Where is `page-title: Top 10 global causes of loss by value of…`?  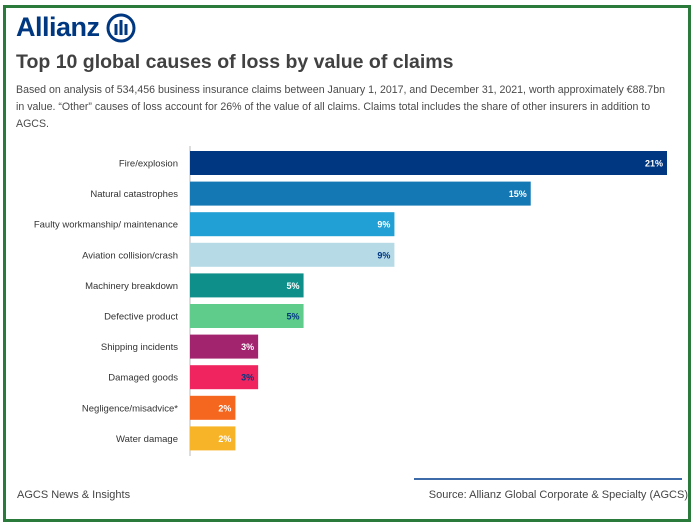 page-title: Top 10 global causes of loss by value of… is located at coordinates (235, 62).